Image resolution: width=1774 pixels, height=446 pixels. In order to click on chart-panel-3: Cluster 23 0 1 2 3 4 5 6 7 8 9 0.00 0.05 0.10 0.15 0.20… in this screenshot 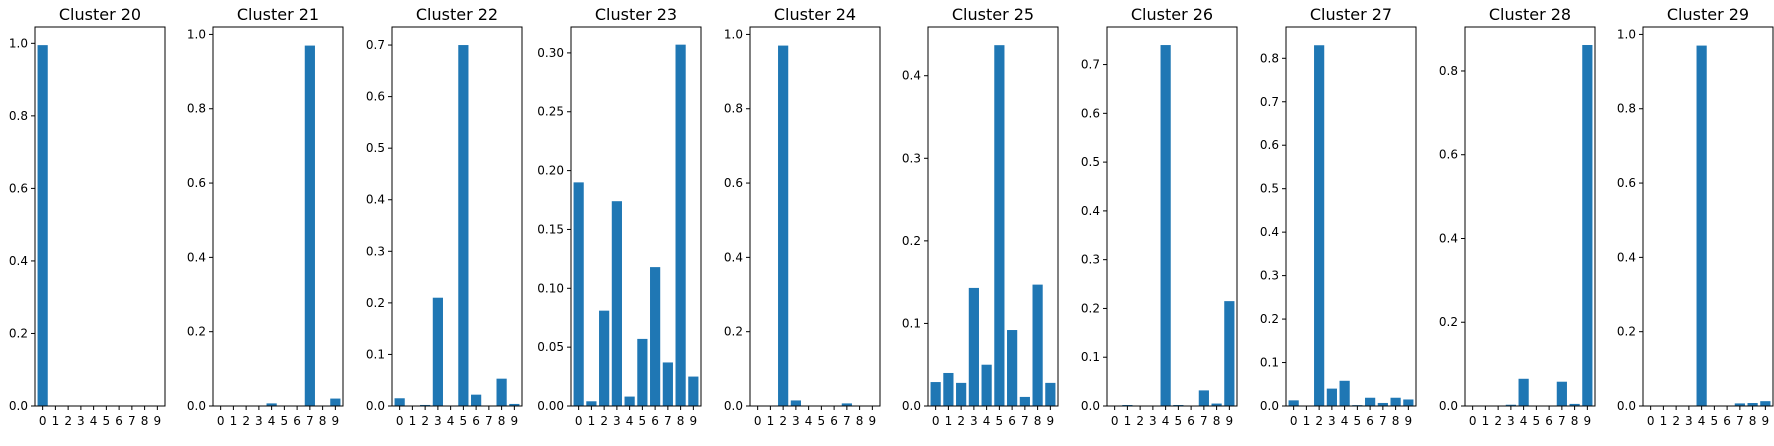, I will do `click(619, 216)`.